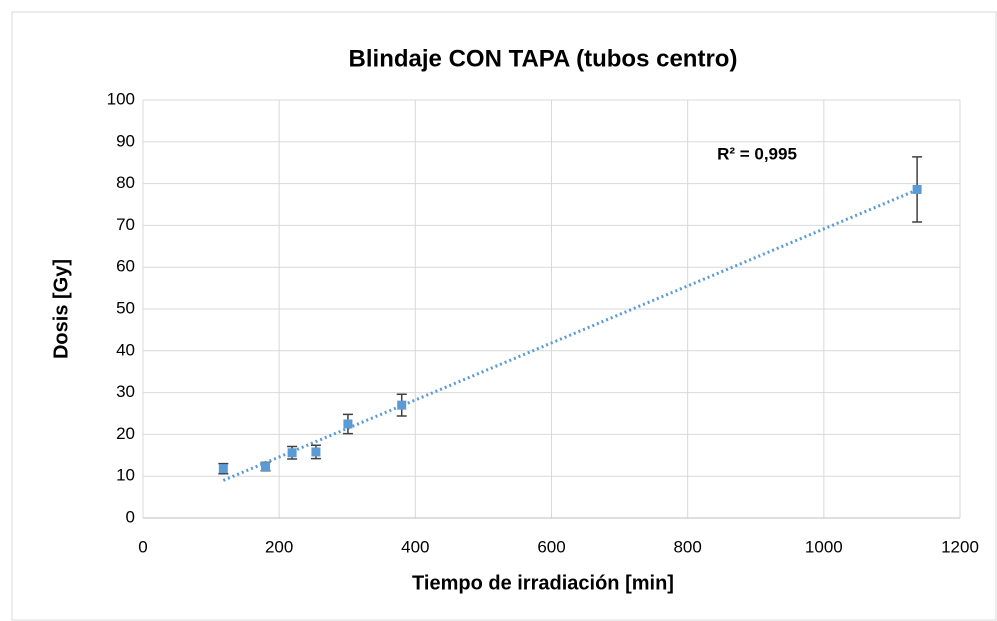  What do you see at coordinates (543, 58) in the screenshot?
I see `chart-title: Blindaje CON TAPA (tubos centro)` at bounding box center [543, 58].